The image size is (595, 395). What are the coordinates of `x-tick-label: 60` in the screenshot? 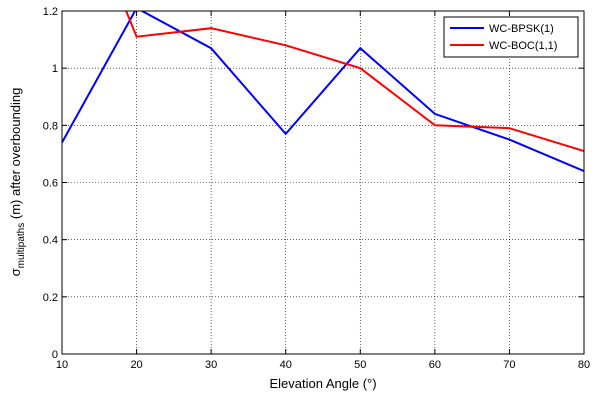 It's located at (435, 365).